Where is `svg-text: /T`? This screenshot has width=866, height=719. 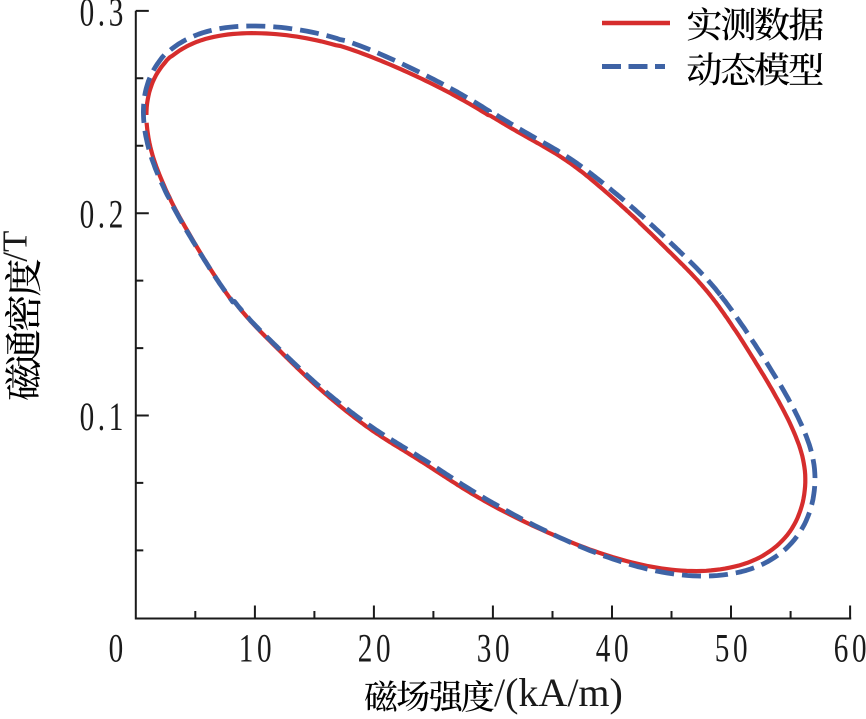 svg-text: /T is located at coordinates (17, 246).